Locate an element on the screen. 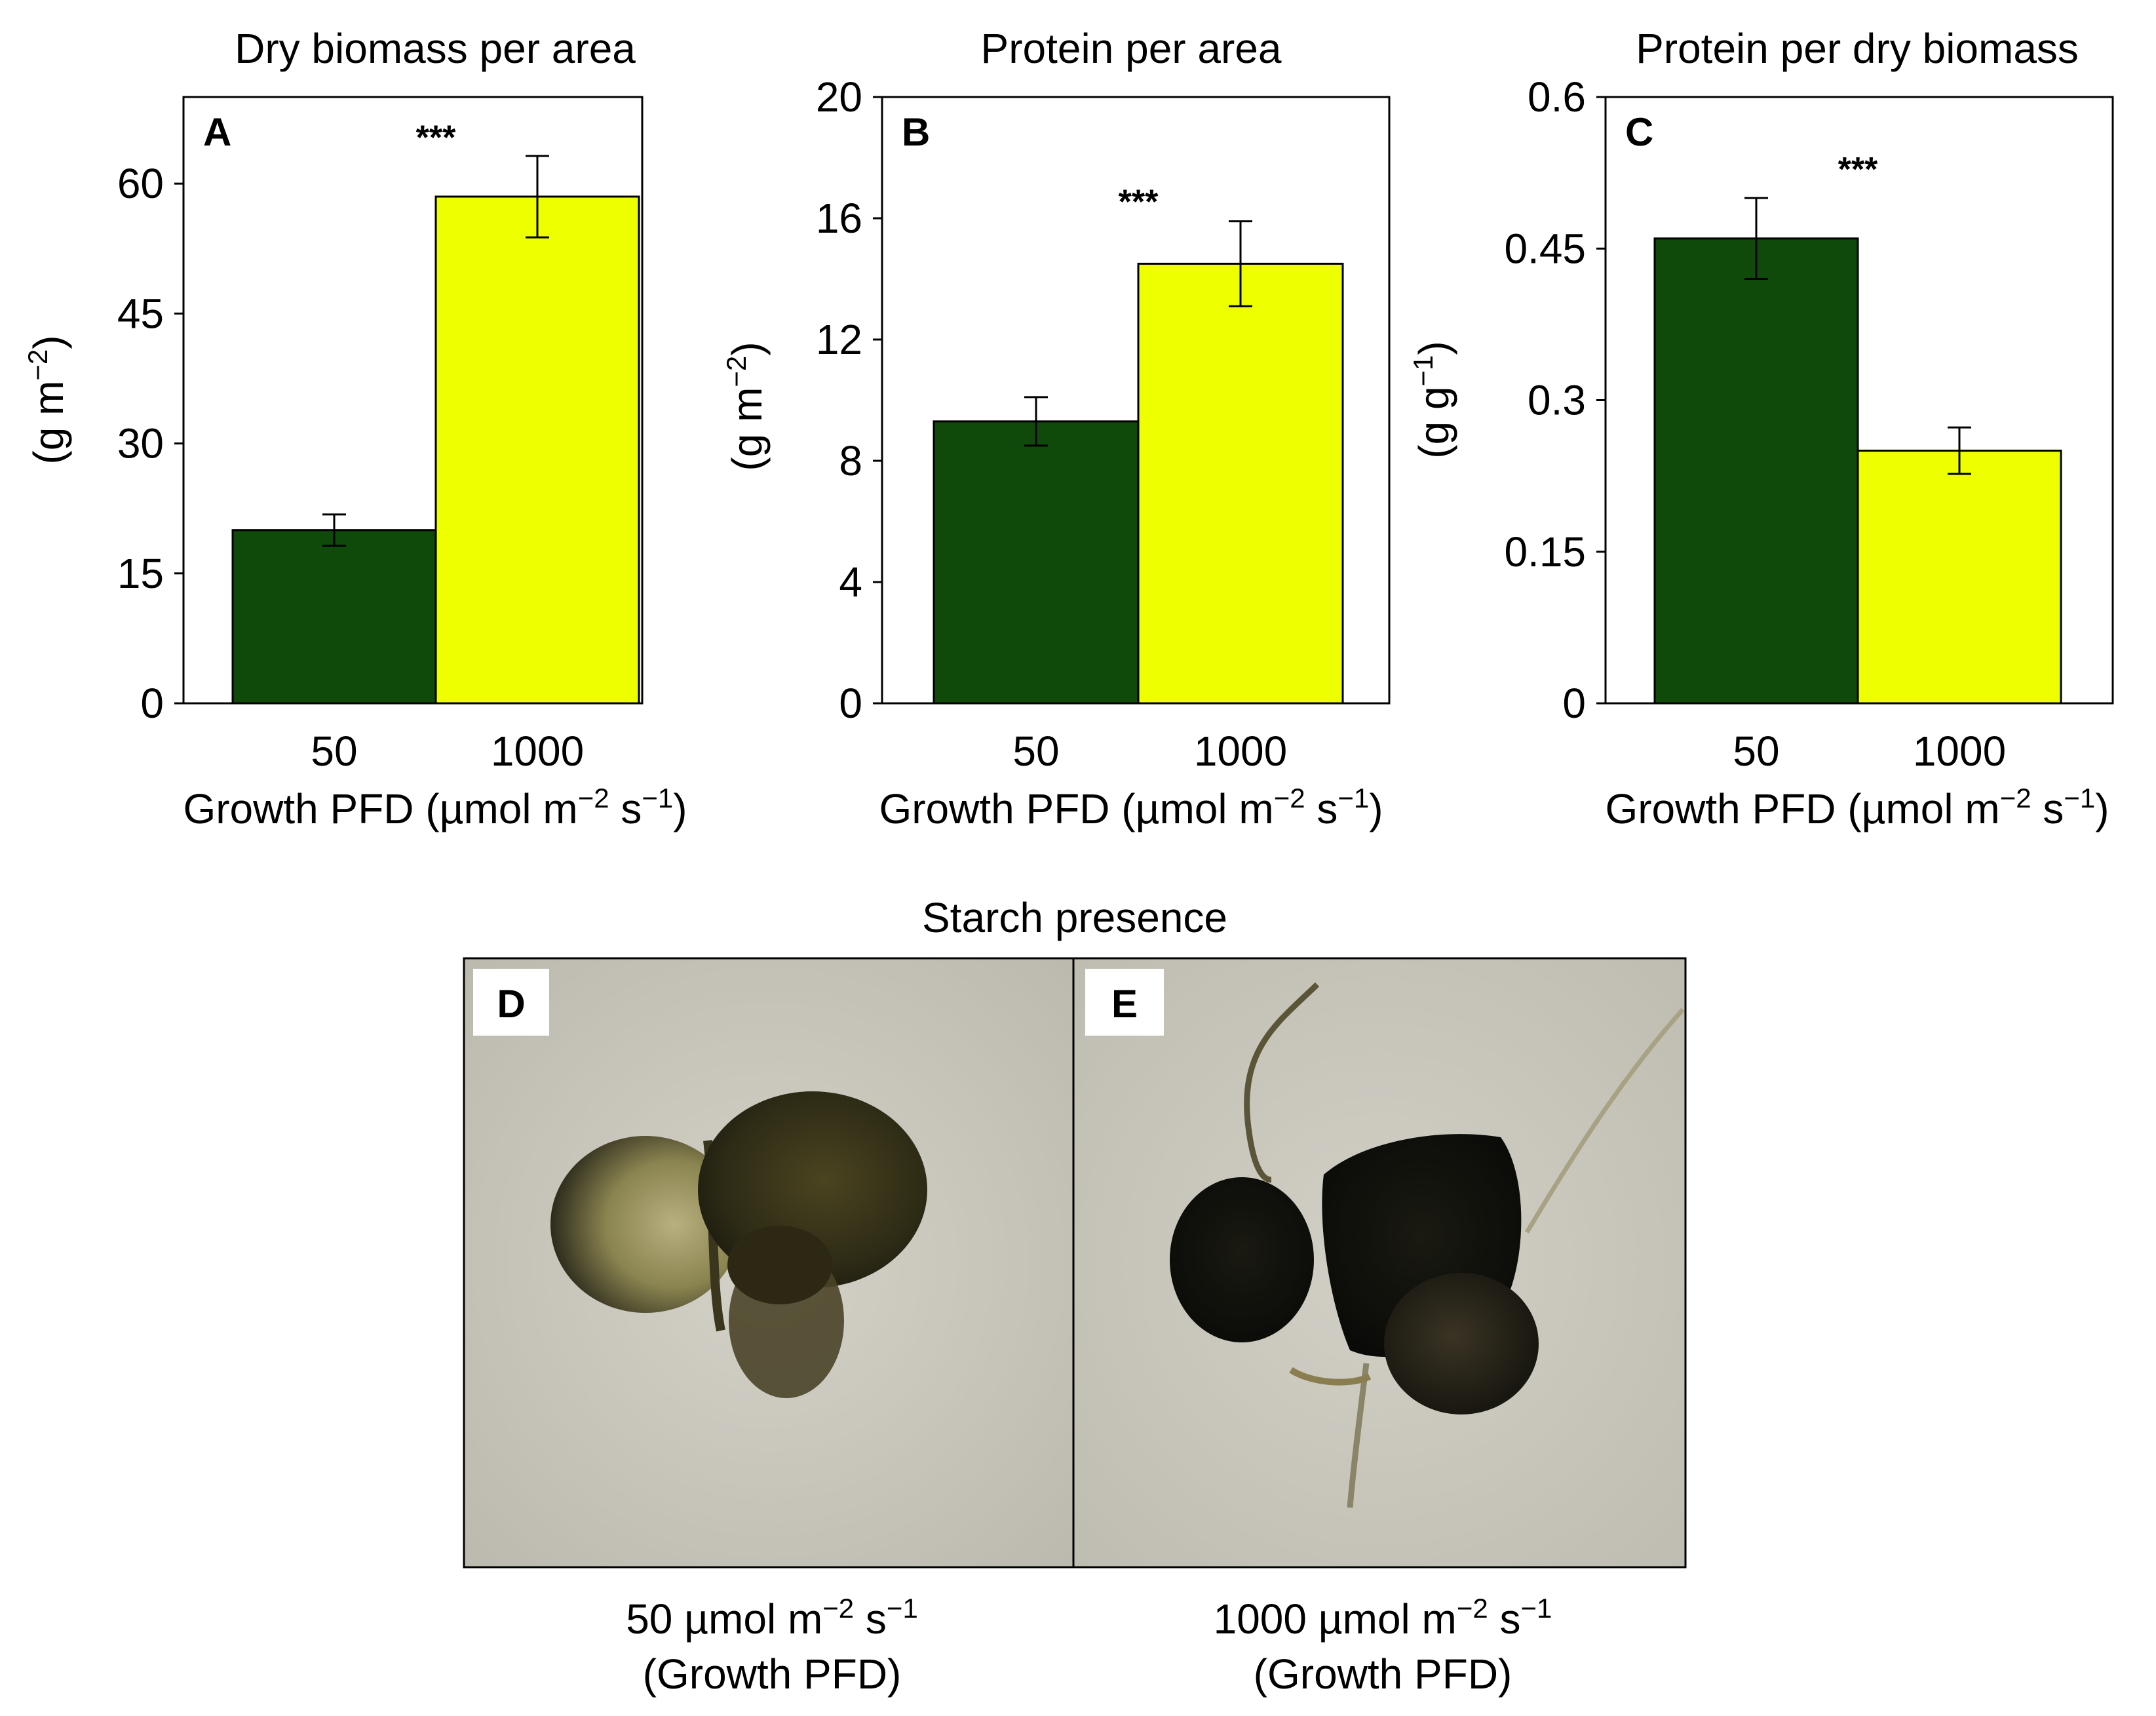 The width and height of the screenshot is (2156, 1716). photo-caption-e: 1000 µmol m−2 s−1 is located at coordinates (1383, 1618).